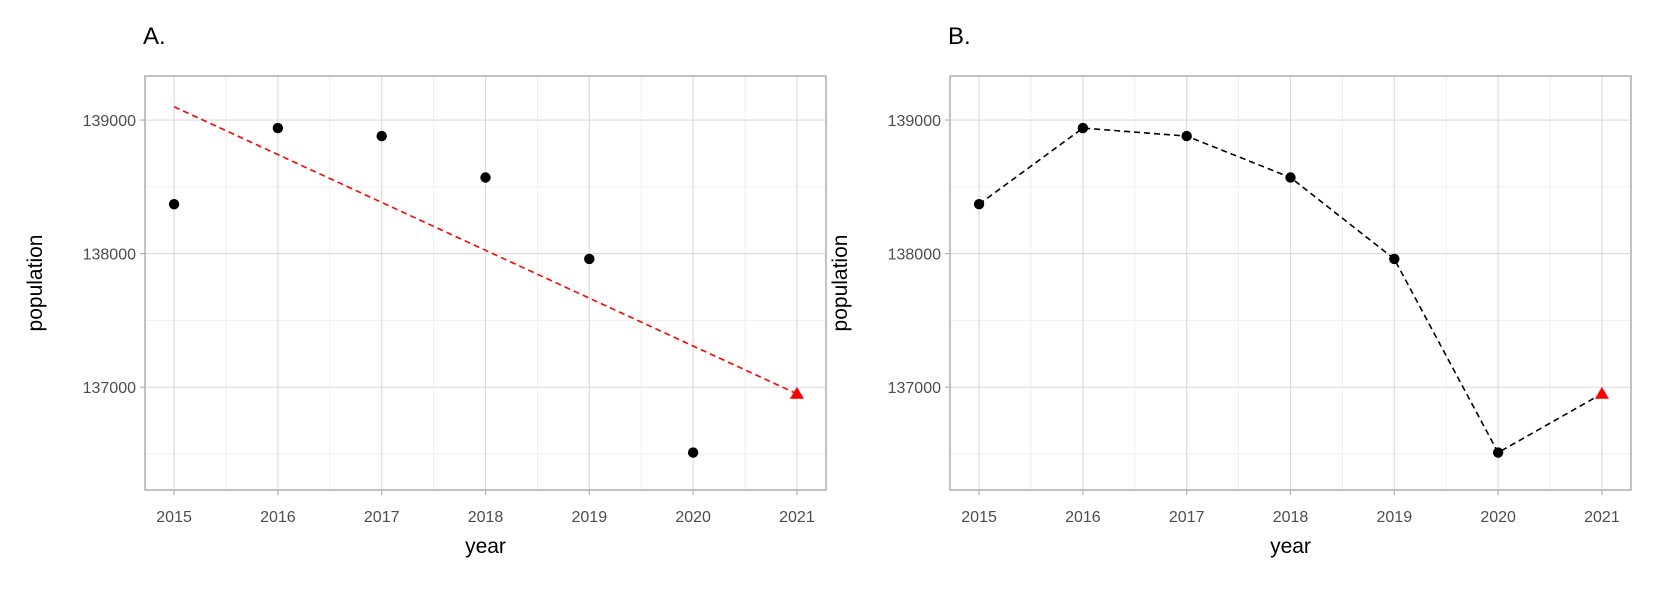 This screenshot has height=595, width=1653. Describe the element at coordinates (959, 36) in the screenshot. I see `panel-title: B.` at that location.